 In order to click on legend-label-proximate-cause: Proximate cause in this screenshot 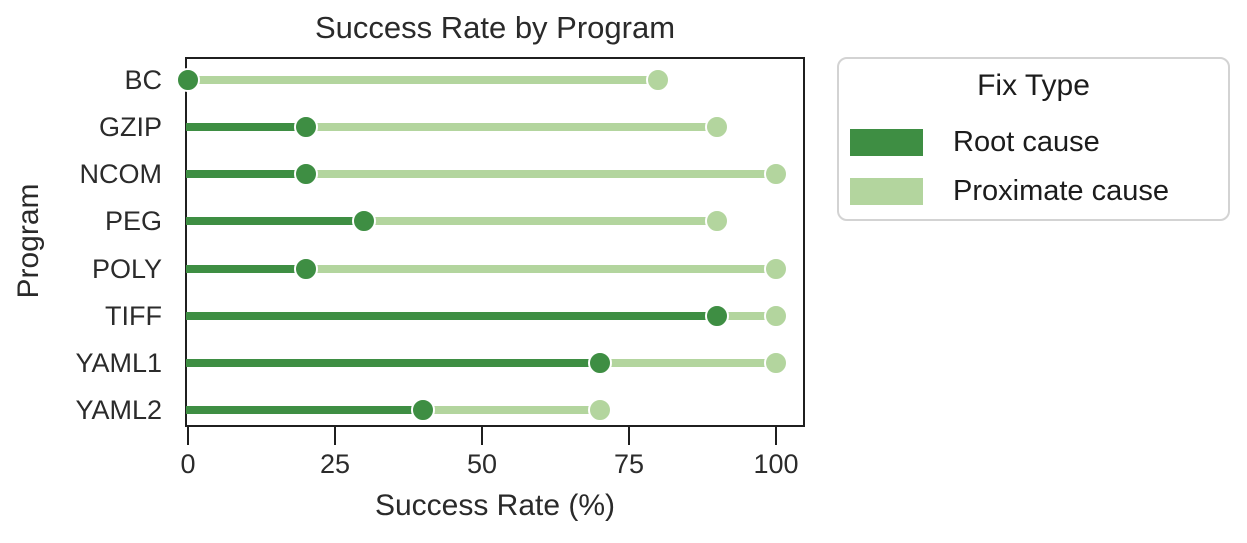, I will do `click(1061, 190)`.